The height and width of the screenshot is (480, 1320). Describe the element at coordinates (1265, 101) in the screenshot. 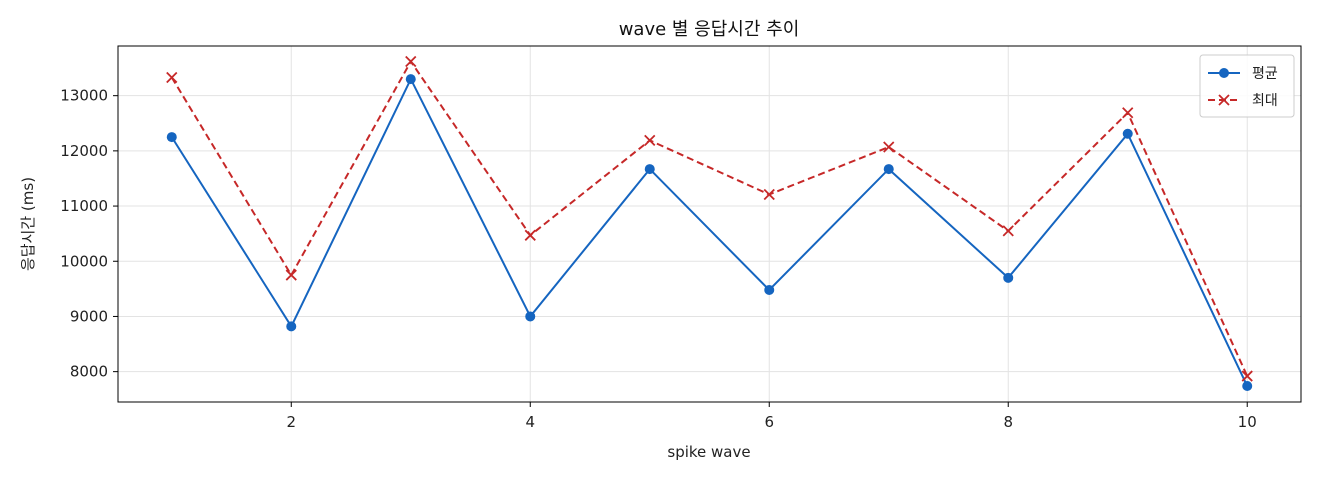

I see `legend-label: 최대` at that location.